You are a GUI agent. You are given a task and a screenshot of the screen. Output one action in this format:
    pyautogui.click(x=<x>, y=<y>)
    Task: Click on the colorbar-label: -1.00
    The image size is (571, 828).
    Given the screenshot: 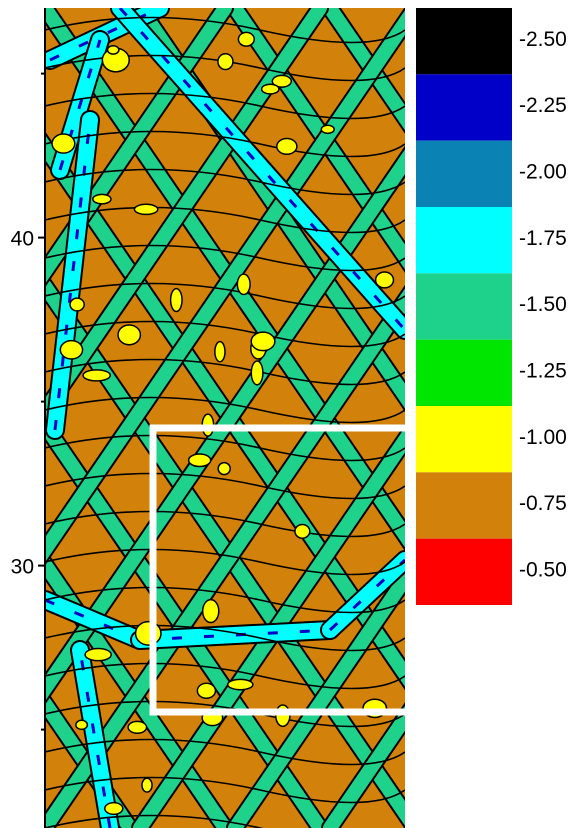 What is the action you would take?
    pyautogui.click(x=543, y=437)
    